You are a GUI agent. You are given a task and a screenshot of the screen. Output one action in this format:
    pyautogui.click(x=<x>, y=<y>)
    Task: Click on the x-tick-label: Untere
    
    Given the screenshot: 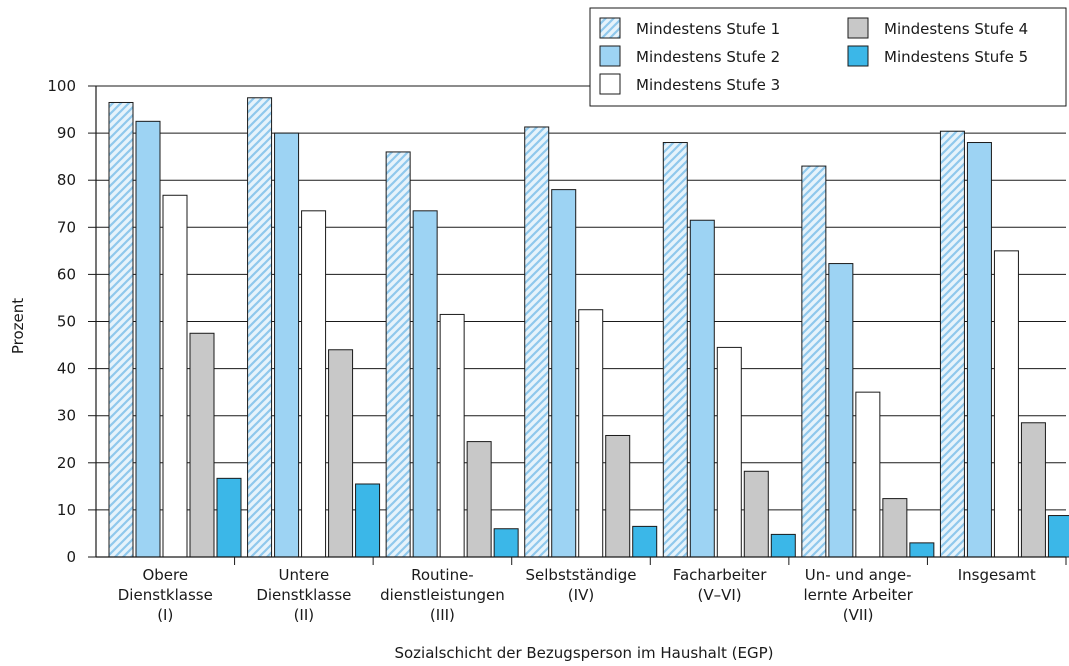 What is the action you would take?
    pyautogui.click(x=304, y=575)
    